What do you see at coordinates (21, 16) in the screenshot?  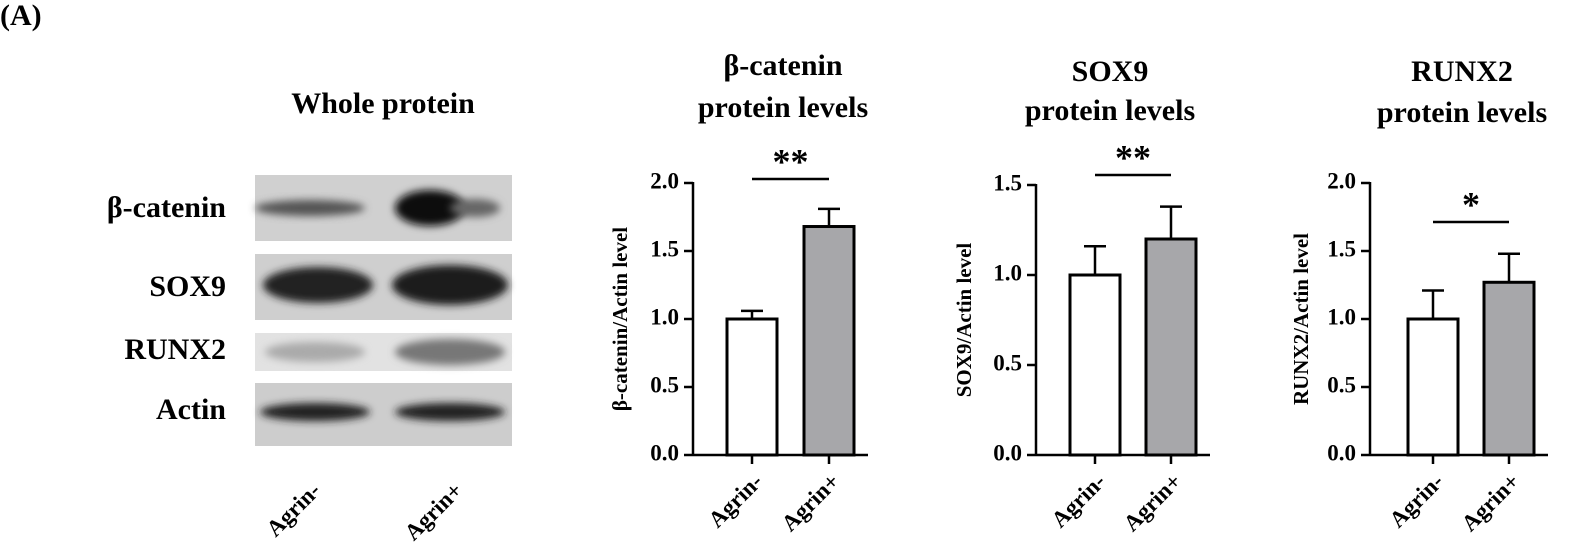 I see `panel-label: (A)` at bounding box center [21, 16].